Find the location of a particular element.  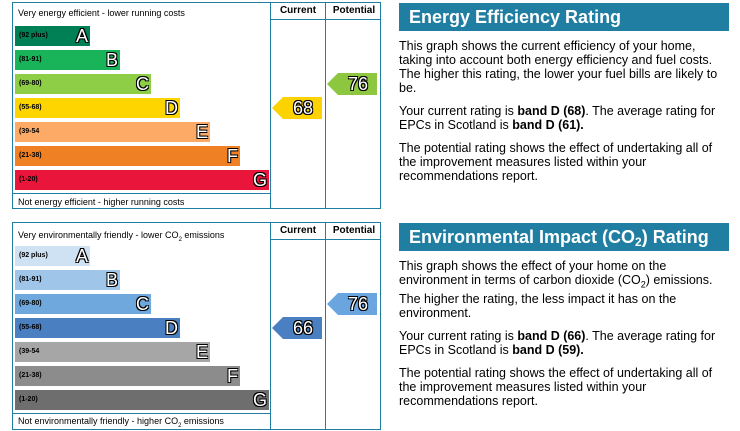

current-rating-value: 66 is located at coordinates (303, 328).